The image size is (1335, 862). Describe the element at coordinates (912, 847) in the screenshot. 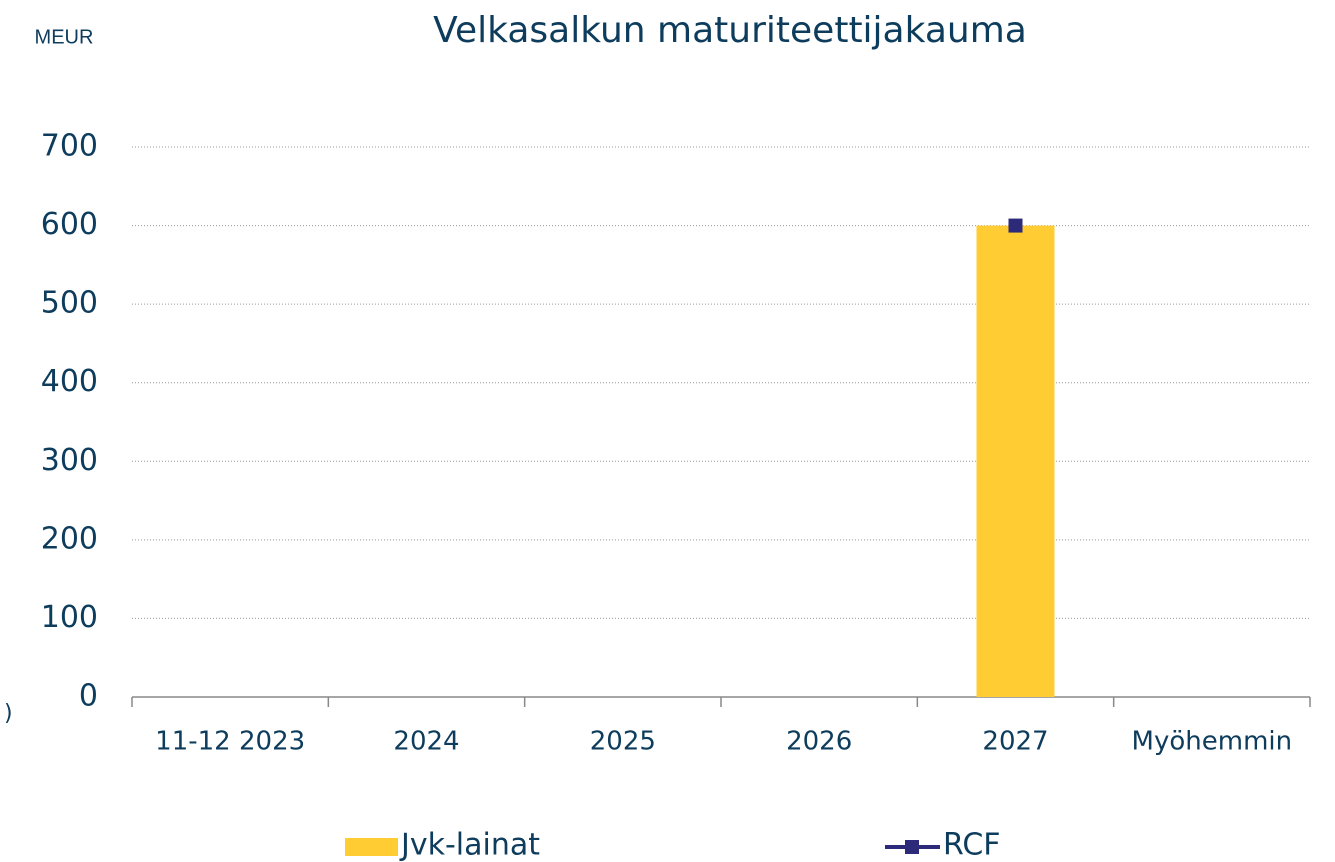

I see `legend-marker` at that location.